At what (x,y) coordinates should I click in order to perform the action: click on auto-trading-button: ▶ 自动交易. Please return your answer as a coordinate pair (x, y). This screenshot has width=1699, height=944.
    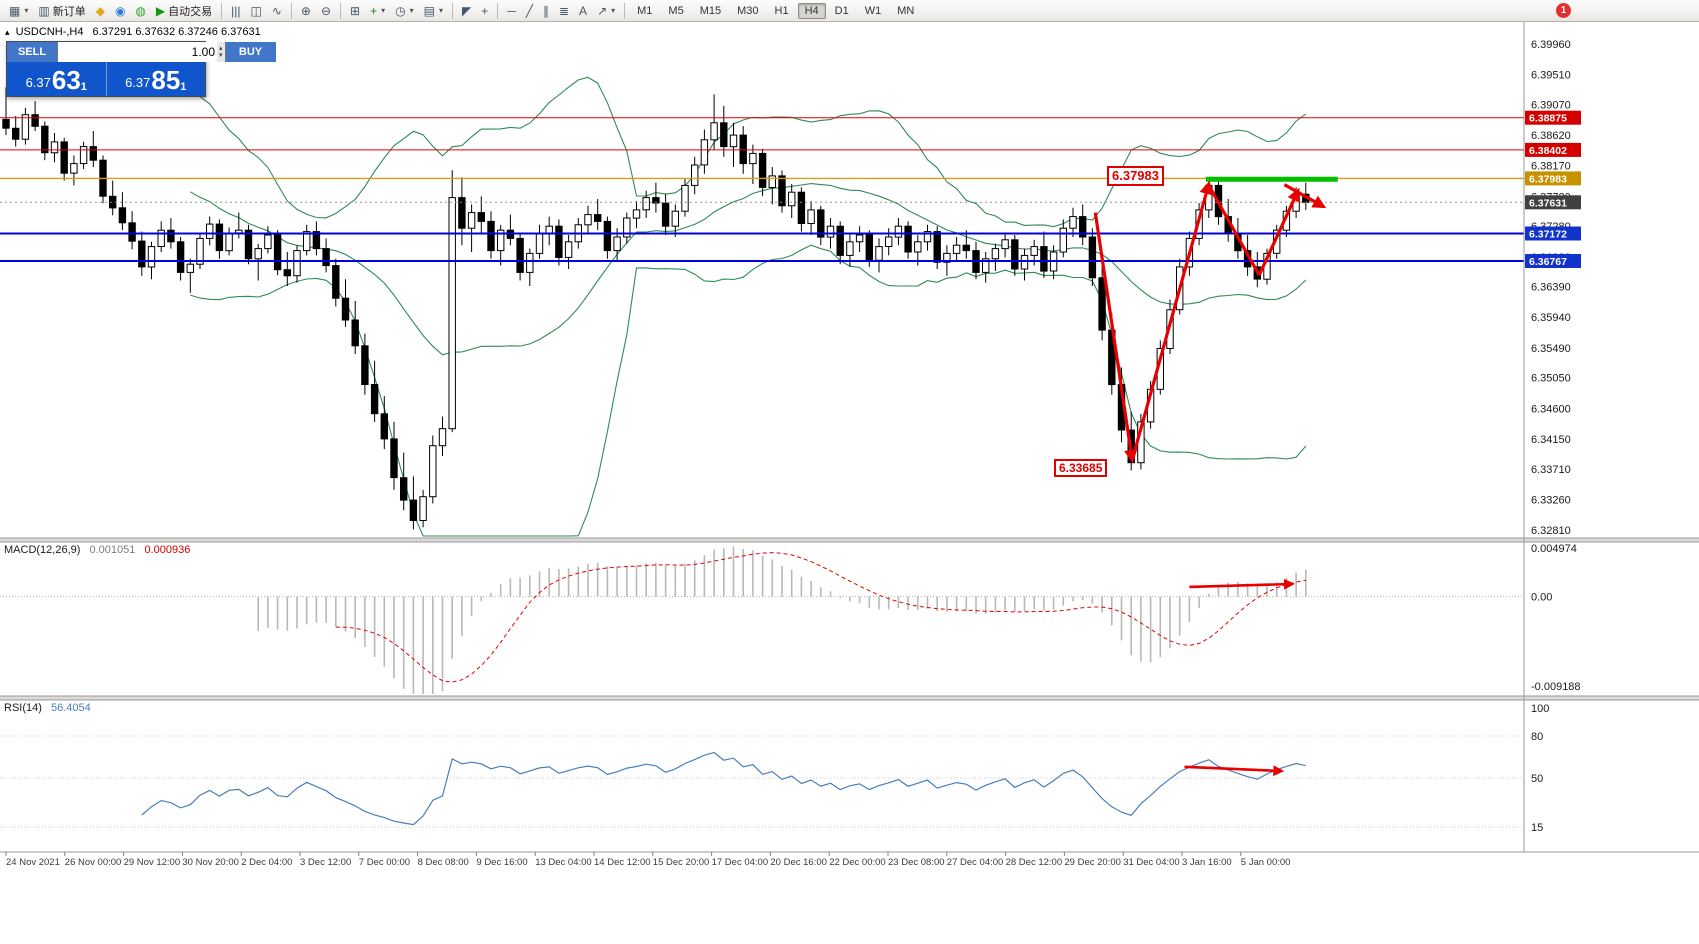
    Looking at the image, I should click on (184, 11).